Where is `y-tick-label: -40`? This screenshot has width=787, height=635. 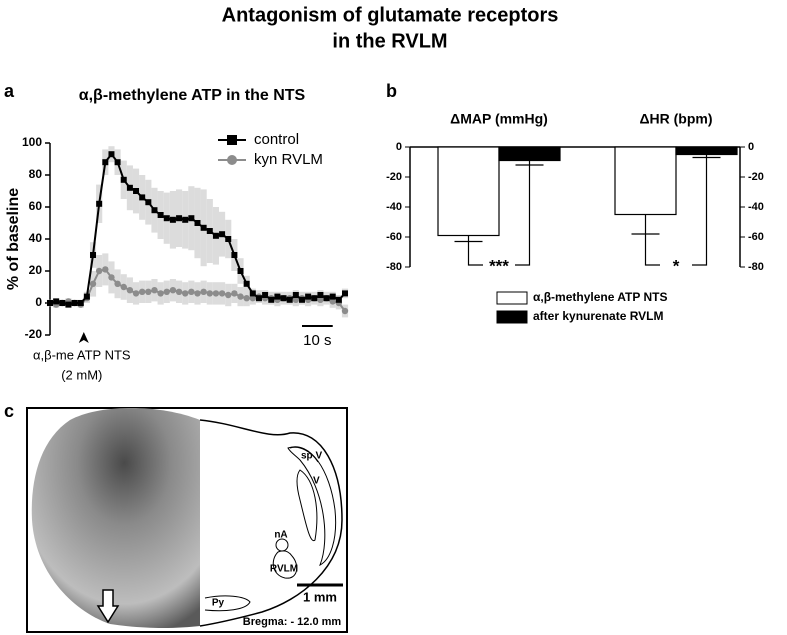 y-tick-label: -40 is located at coordinates (394, 207).